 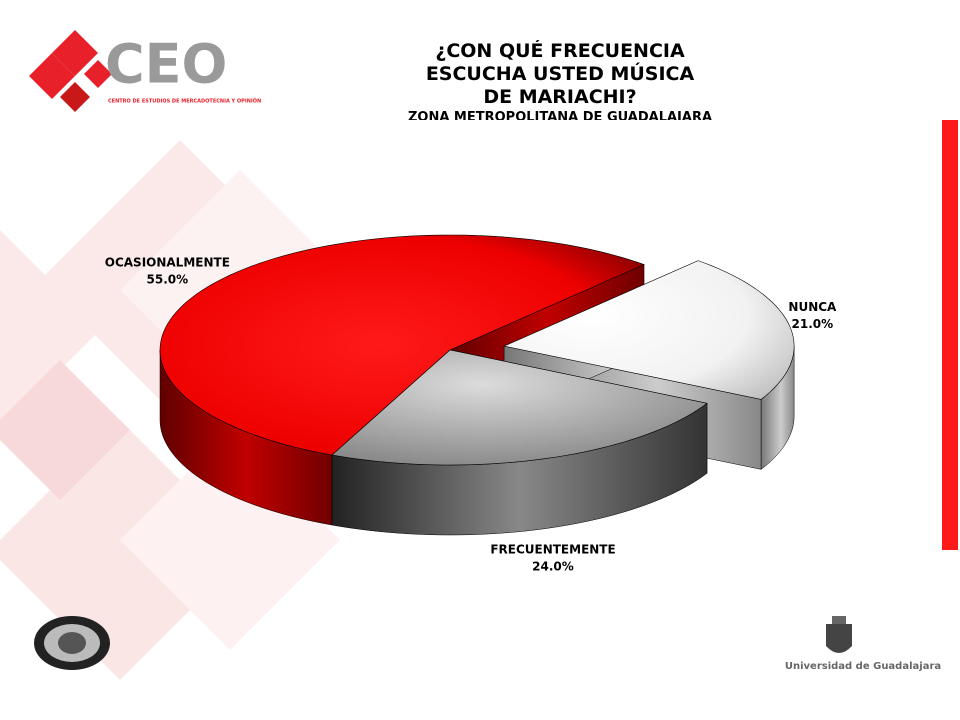 What do you see at coordinates (812, 307) in the screenshot?
I see `slice-label: NUNCA` at bounding box center [812, 307].